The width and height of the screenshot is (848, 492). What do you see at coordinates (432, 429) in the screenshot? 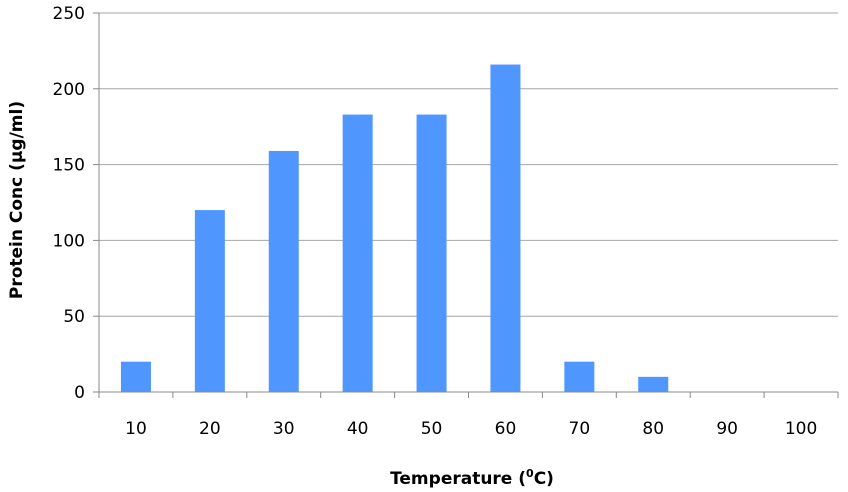
I see `x-tick-label-50: 50` at bounding box center [432, 429].